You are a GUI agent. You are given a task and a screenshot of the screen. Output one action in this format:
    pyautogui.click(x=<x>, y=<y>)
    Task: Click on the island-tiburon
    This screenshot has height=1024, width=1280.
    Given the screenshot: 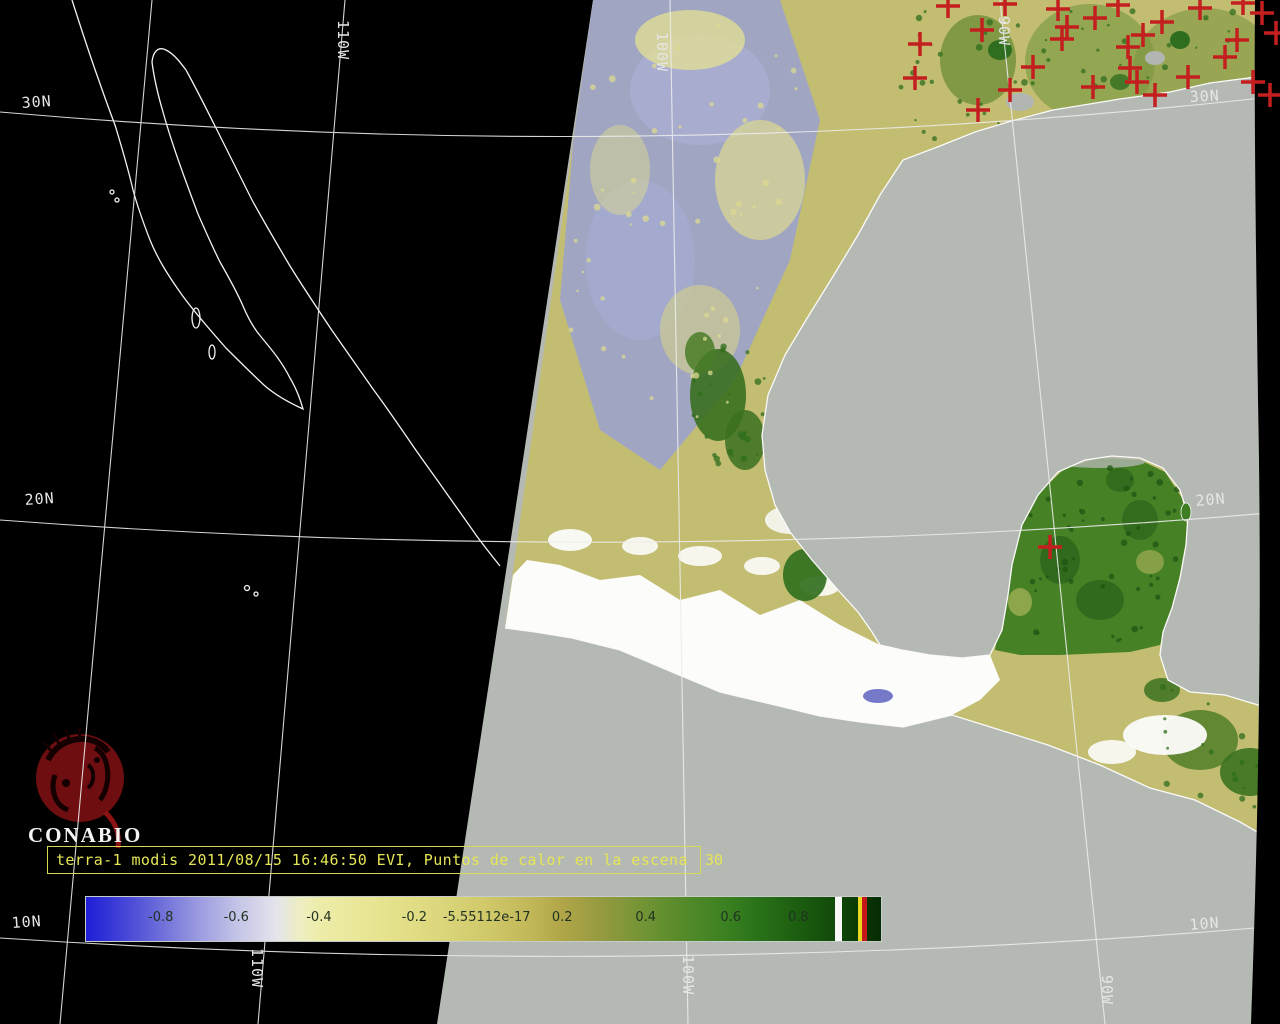 What is the action you would take?
    pyautogui.click(x=196, y=318)
    